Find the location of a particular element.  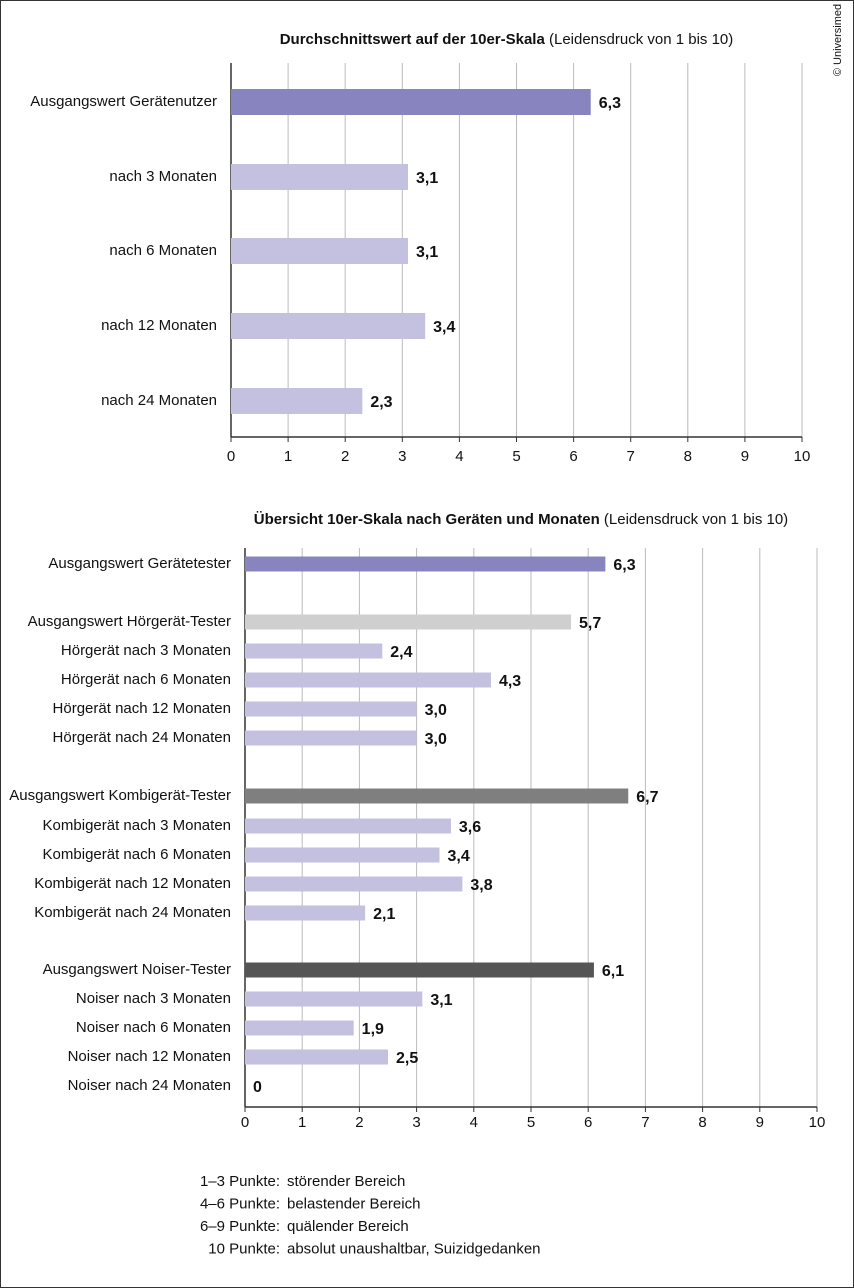

note-text: absolut unaushaltbar, Suizidgedanken is located at coordinates (414, 1248).